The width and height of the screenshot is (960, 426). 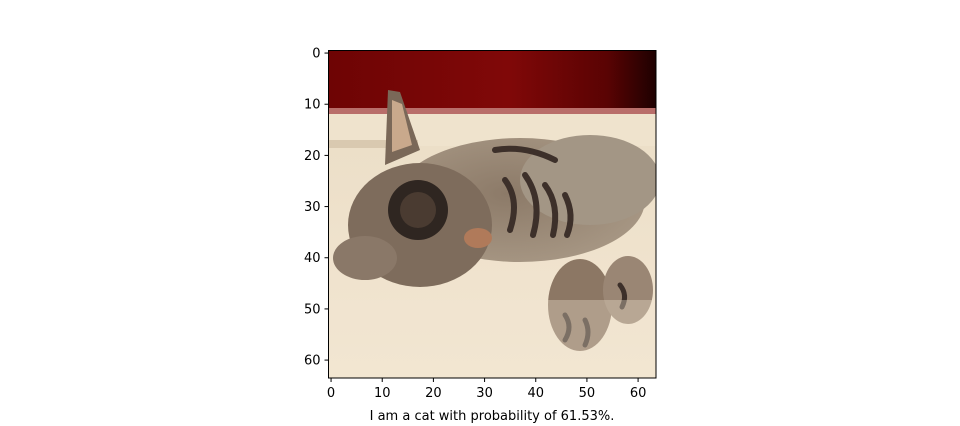 What do you see at coordinates (492, 416) in the screenshot?
I see `x-axis-label: I am a cat with probability of 61.53%.` at bounding box center [492, 416].